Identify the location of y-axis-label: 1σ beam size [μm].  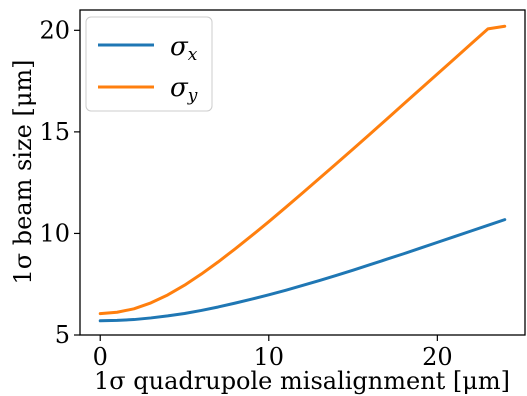
(23, 171).